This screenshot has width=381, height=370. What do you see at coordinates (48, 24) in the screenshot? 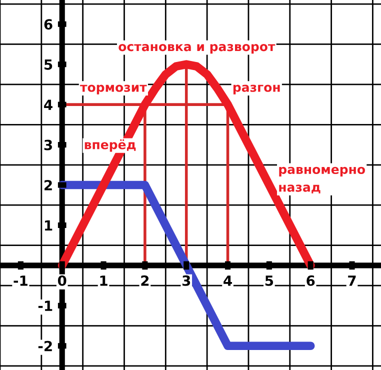
I see `y-tick-label: 6` at bounding box center [48, 24].